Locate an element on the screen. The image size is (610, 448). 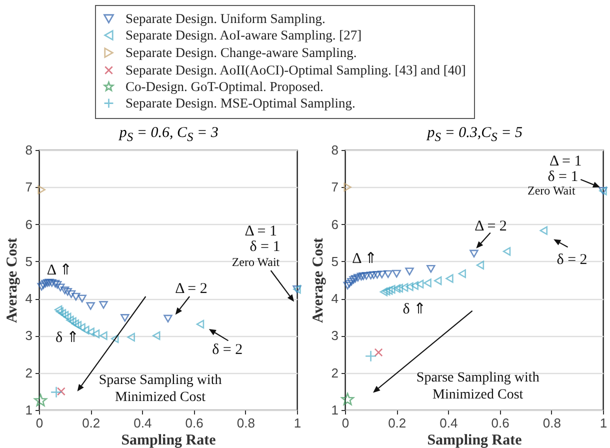
y-tick-label: 5 is located at coordinates (334, 261).